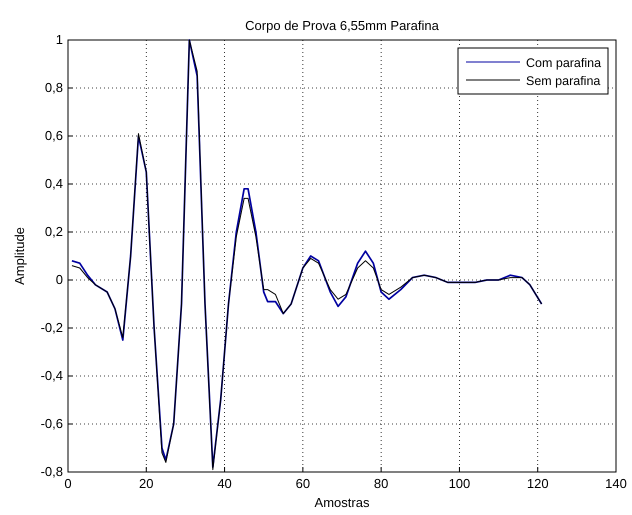 Image resolution: width=632 pixels, height=515 pixels. What do you see at coordinates (59, 39) in the screenshot?
I see `y-tick-label: 1` at bounding box center [59, 39].